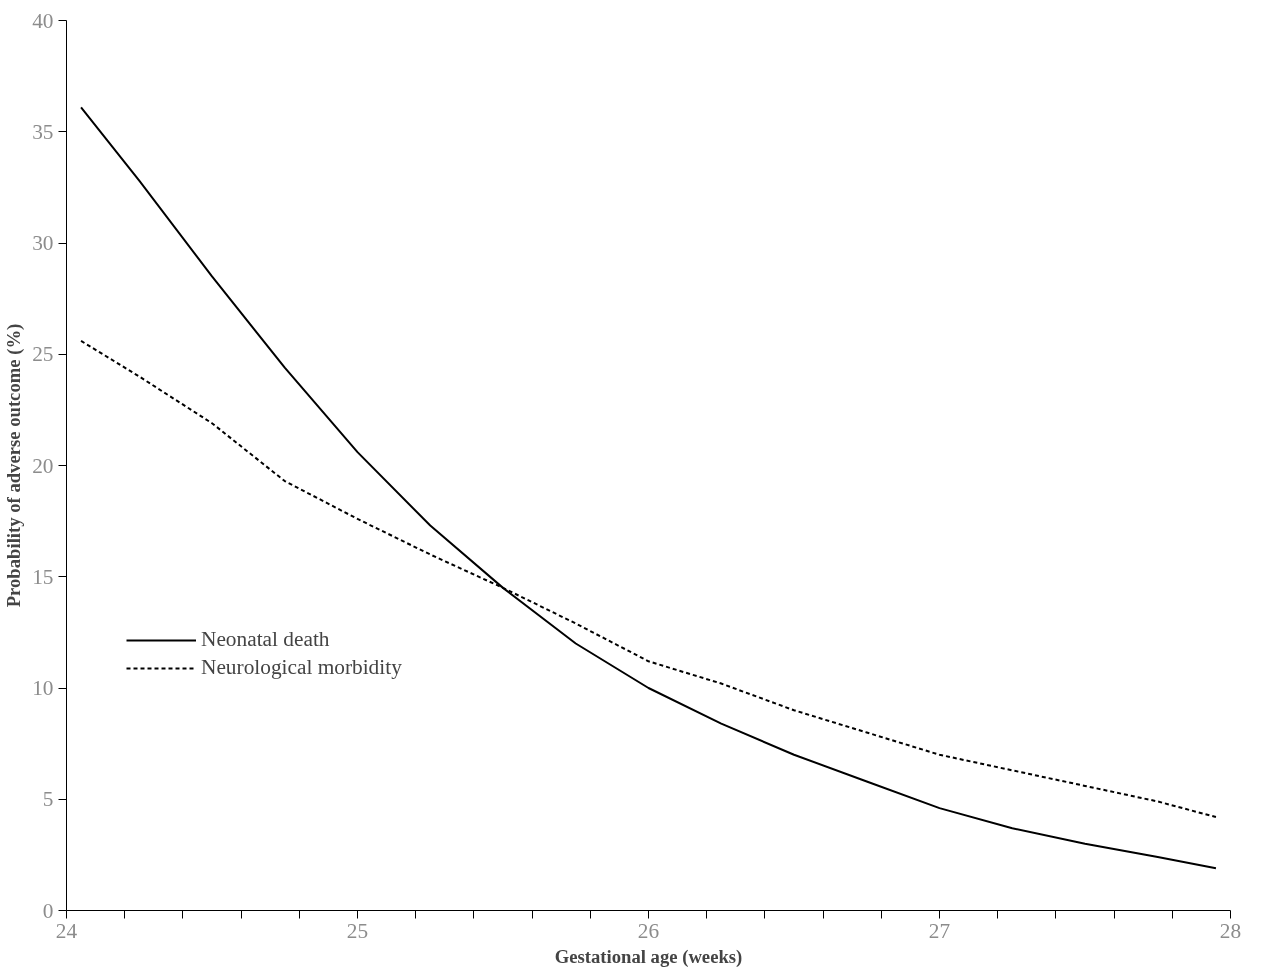 This screenshot has width=1269, height=979. I want to click on x-tick-label: 25, so click(357, 930).